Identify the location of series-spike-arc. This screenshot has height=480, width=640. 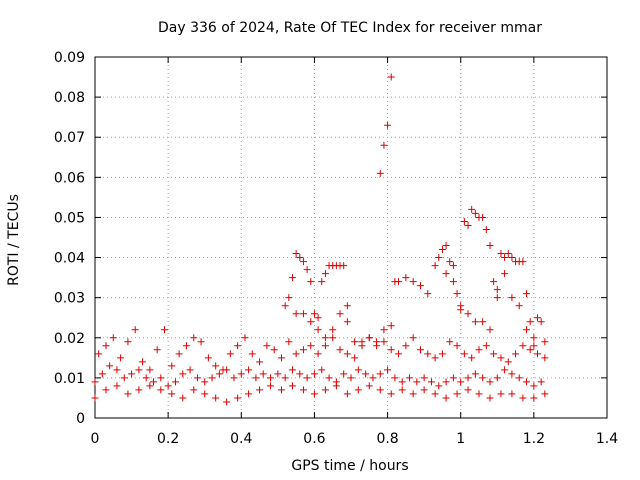
(387, 179).